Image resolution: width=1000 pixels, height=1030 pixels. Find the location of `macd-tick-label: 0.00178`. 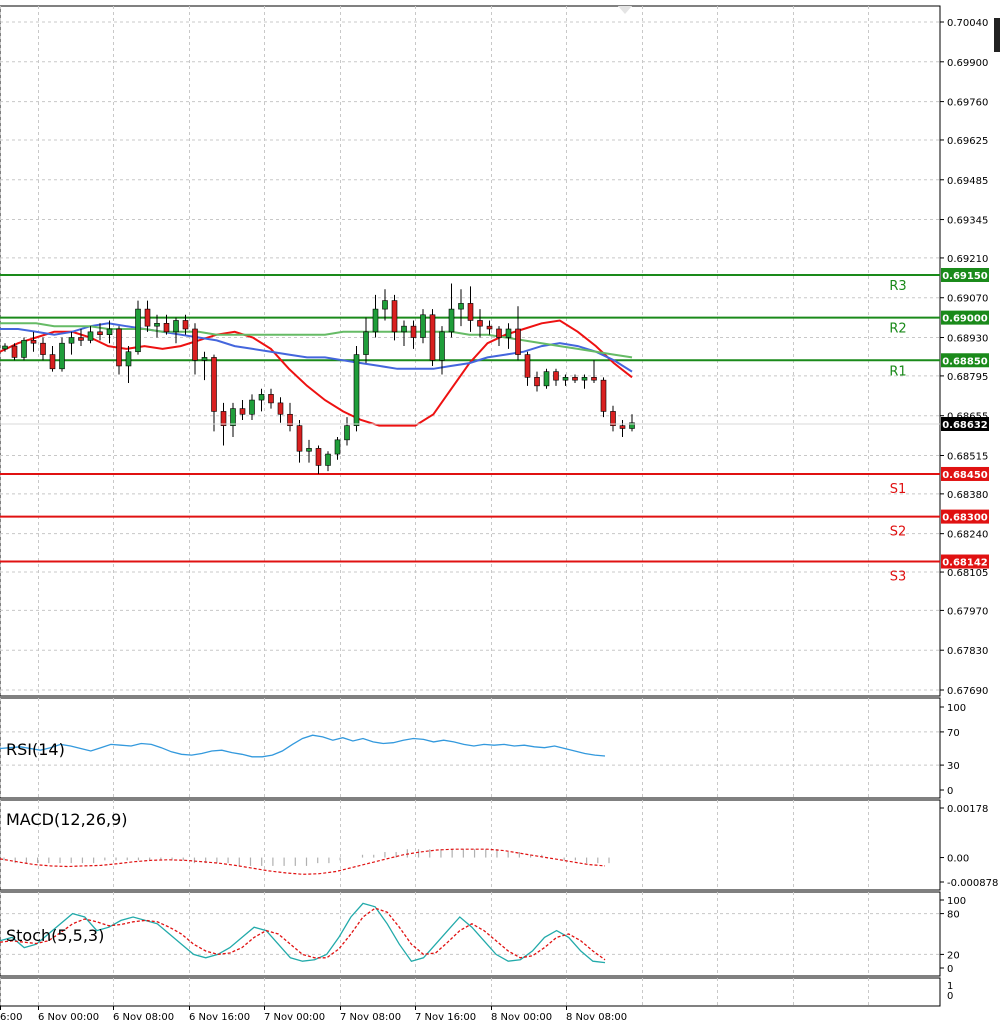

macd-tick-label: 0.00178 is located at coordinates (967, 809).